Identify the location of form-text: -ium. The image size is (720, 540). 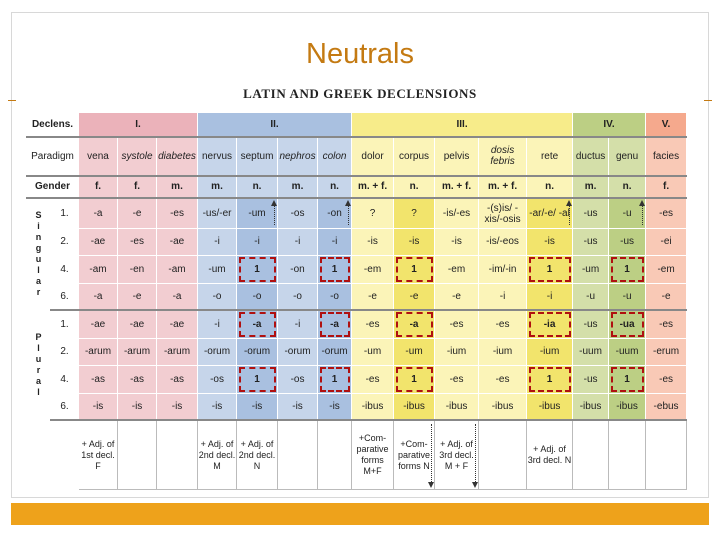
(502, 352).